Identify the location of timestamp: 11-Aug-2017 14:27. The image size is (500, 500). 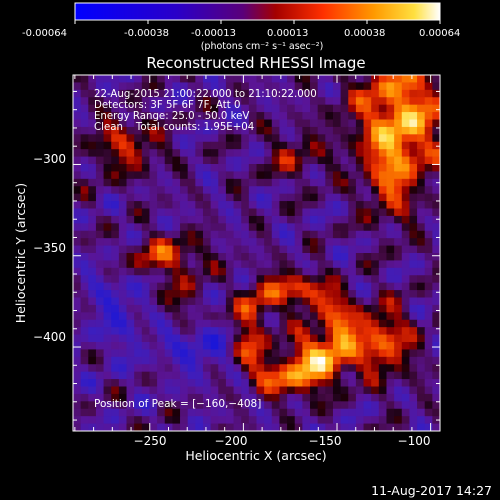
(431, 490).